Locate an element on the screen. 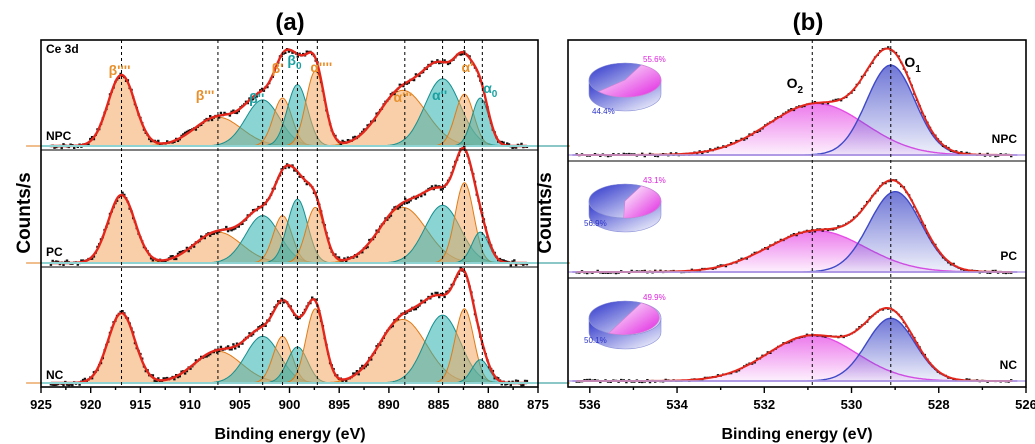  peak-label: O2 is located at coordinates (795, 85).